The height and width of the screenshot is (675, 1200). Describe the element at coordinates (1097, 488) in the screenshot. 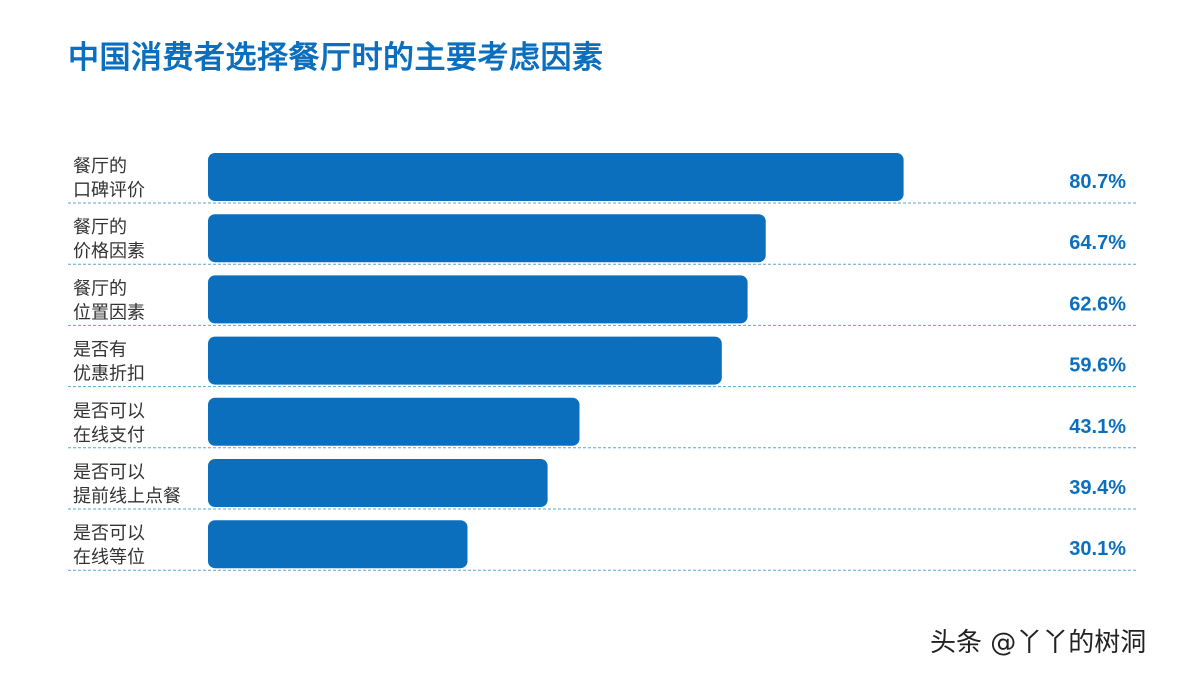

I see `value-label: 39.4%` at that location.